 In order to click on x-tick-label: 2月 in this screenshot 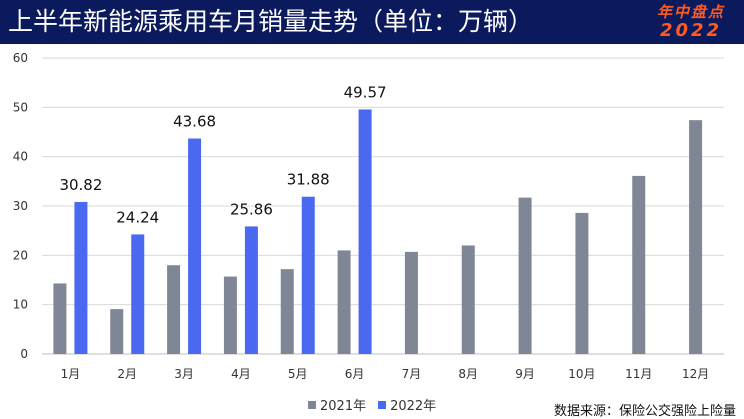, I will do `click(127, 374)`.